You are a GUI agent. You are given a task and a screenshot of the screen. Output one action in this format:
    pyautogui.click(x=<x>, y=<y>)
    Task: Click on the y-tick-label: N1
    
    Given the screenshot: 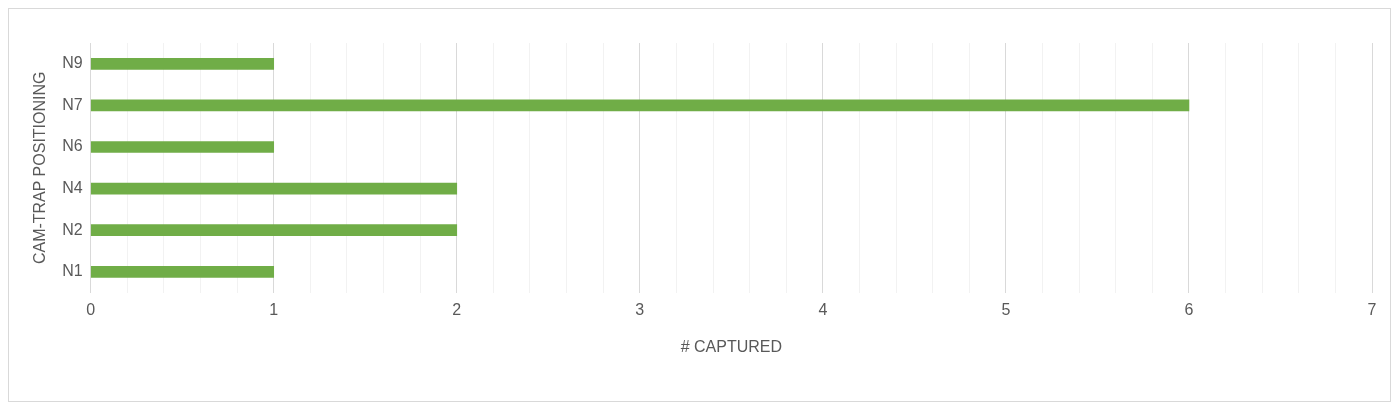 What is the action you would take?
    pyautogui.click(x=72, y=271)
    